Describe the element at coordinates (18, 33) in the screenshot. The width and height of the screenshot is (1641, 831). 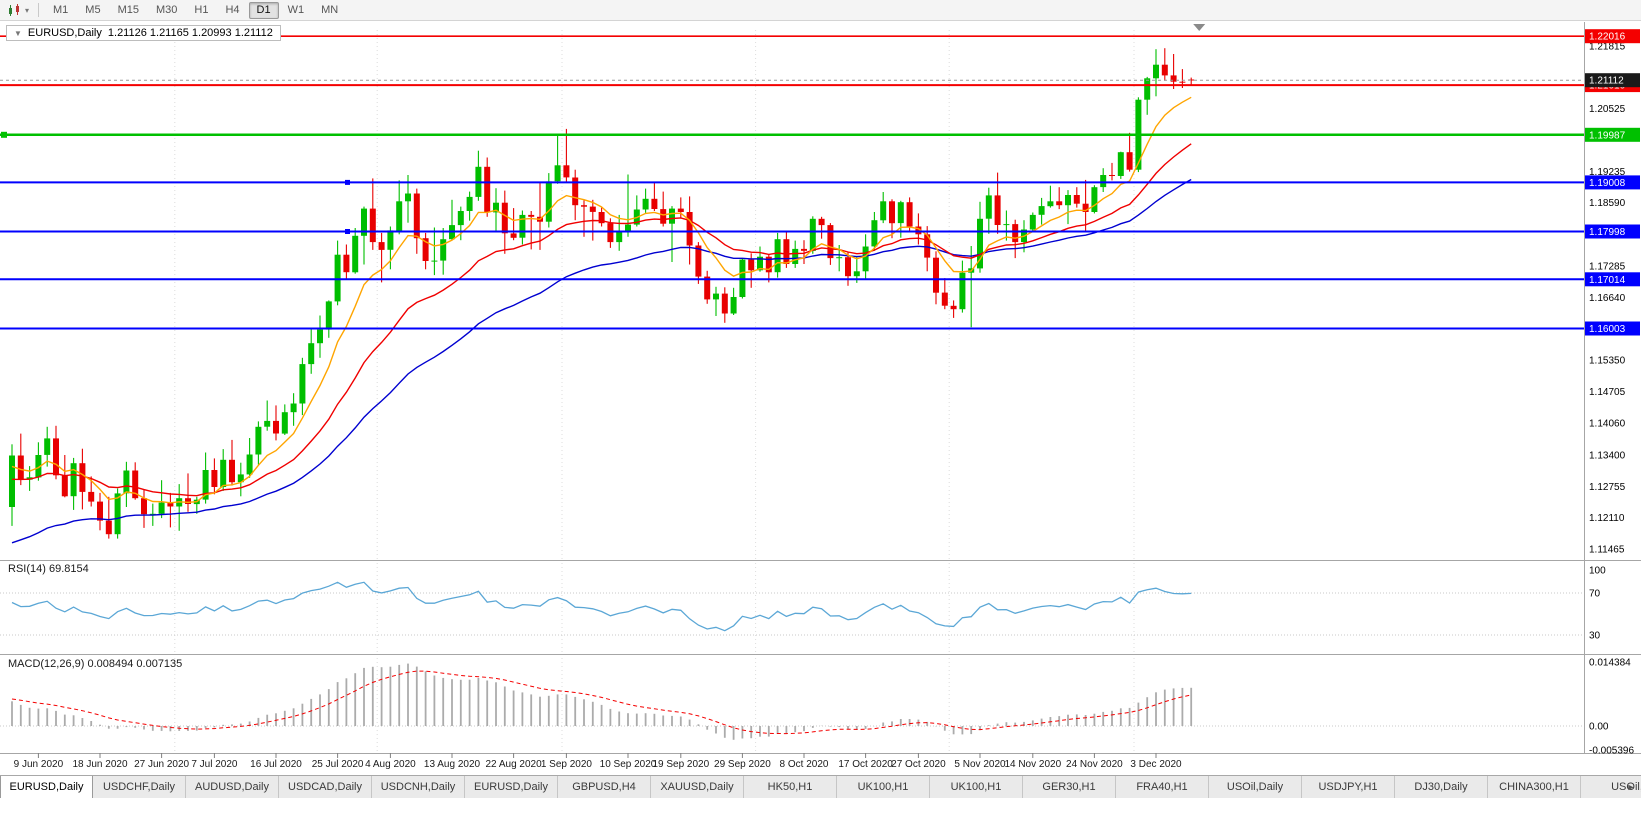
I see `symbol-dropdown-icon: ▼` at that location.